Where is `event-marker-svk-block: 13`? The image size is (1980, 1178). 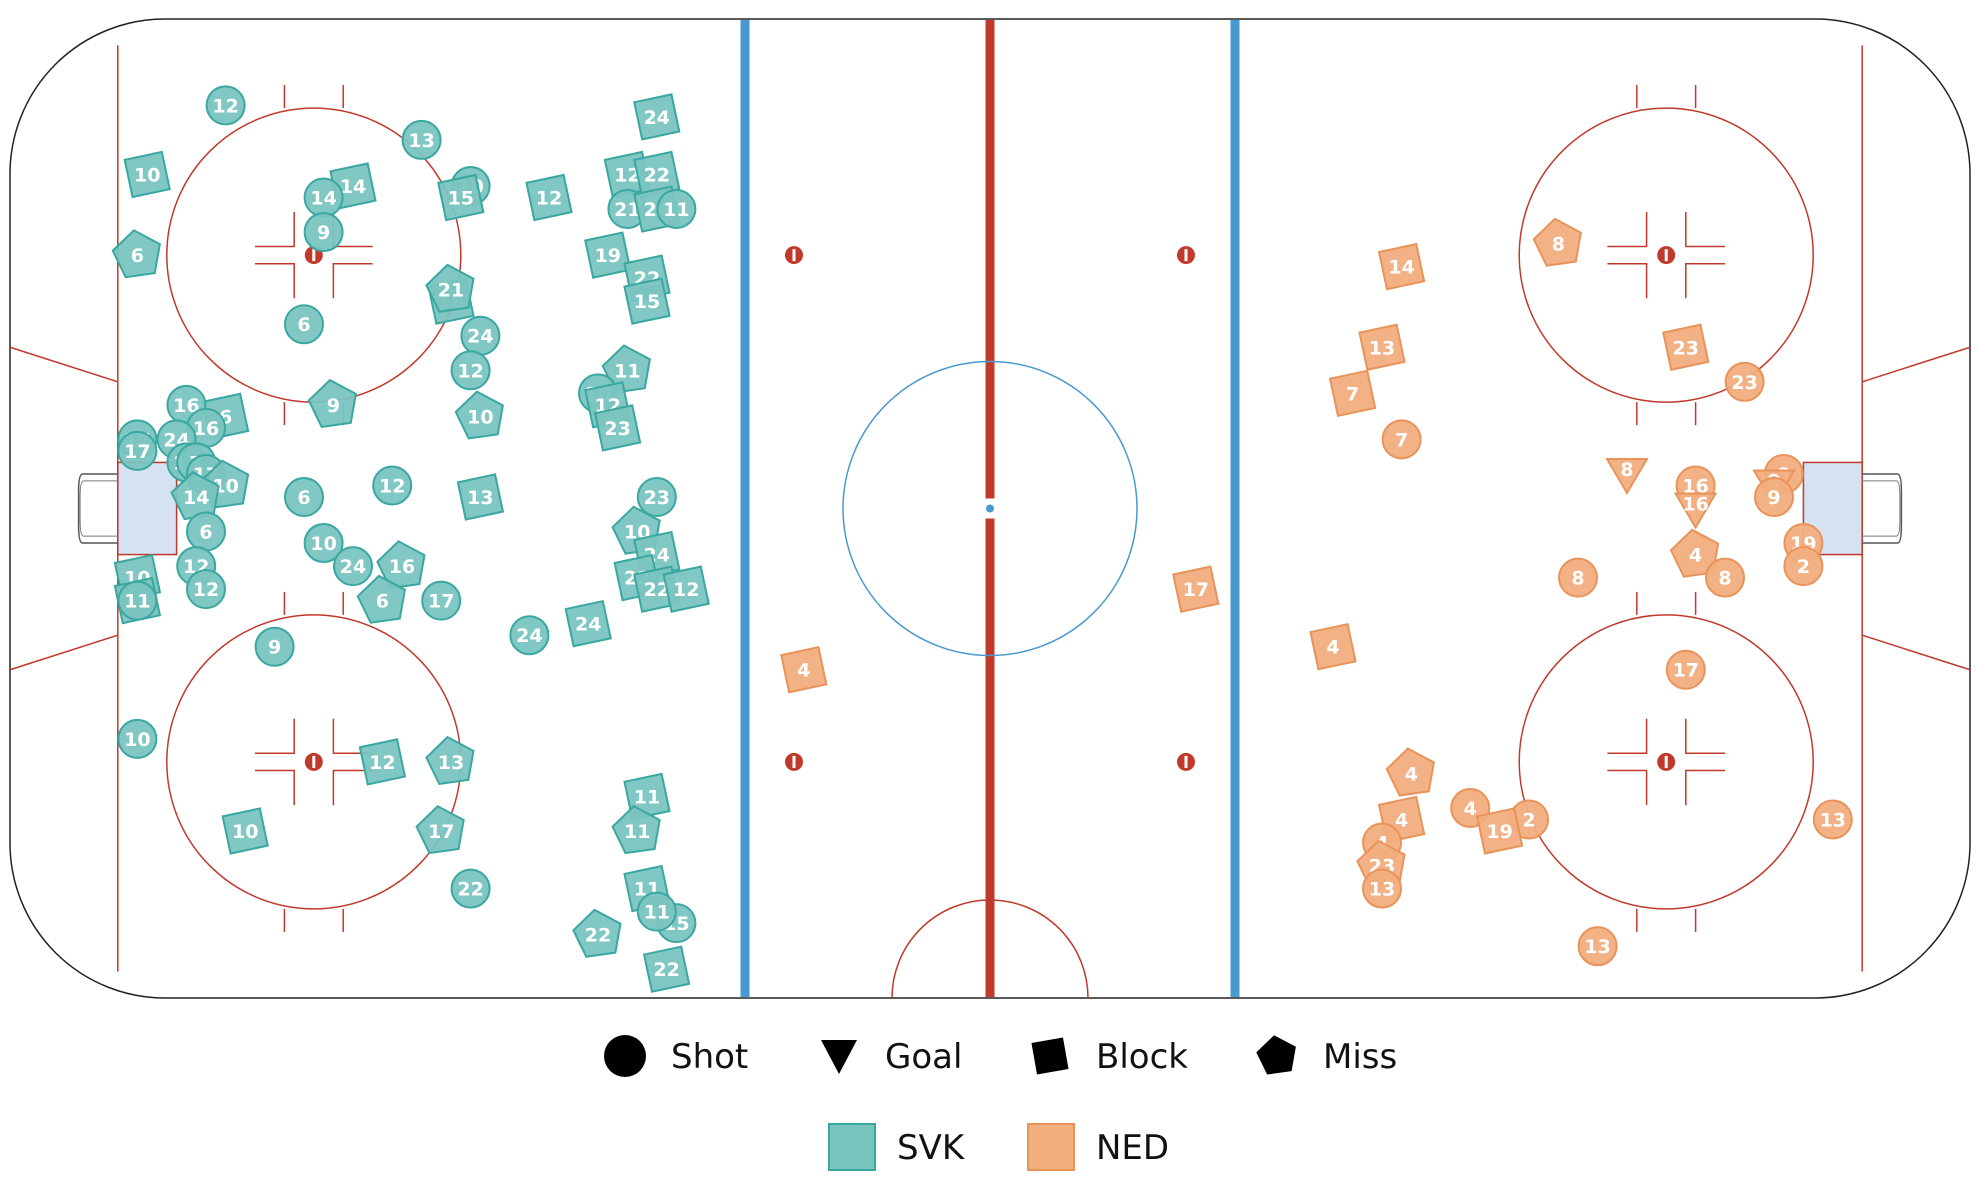 event-marker-svk-block: 13 is located at coordinates (480, 497).